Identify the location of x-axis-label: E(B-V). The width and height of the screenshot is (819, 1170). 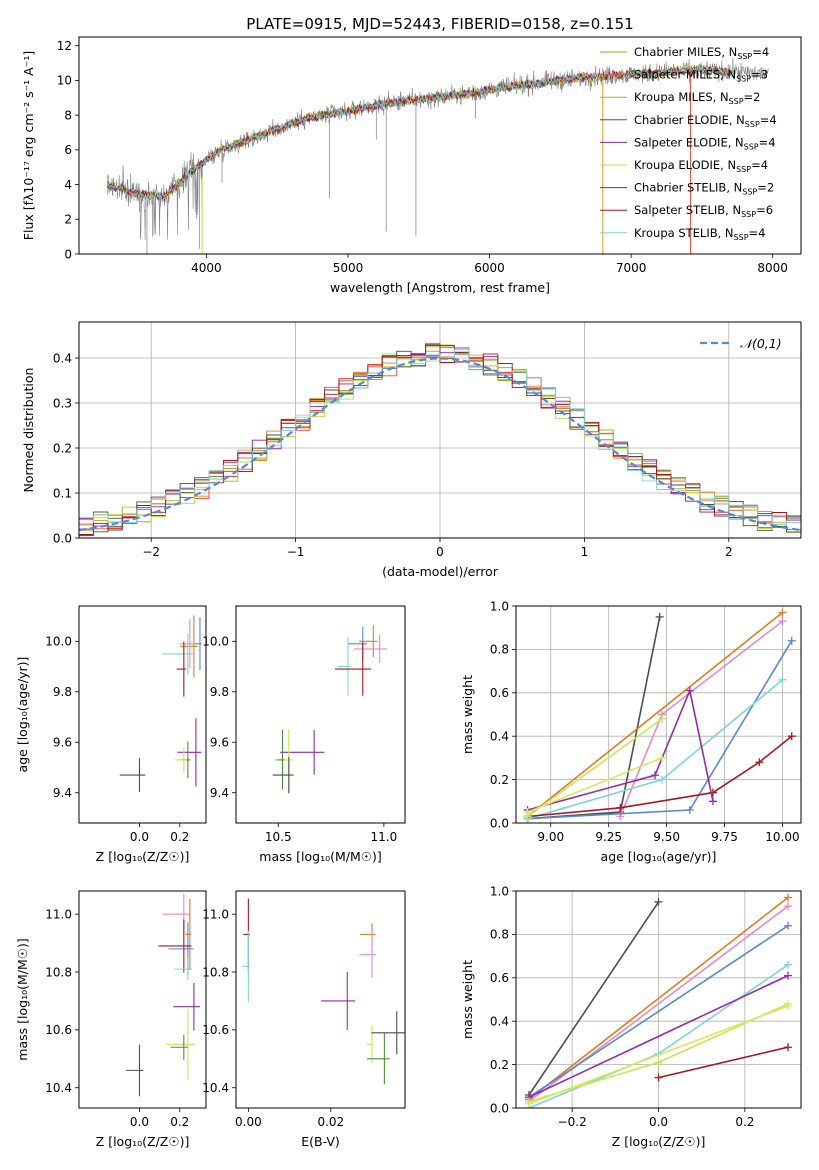
(320, 1141).